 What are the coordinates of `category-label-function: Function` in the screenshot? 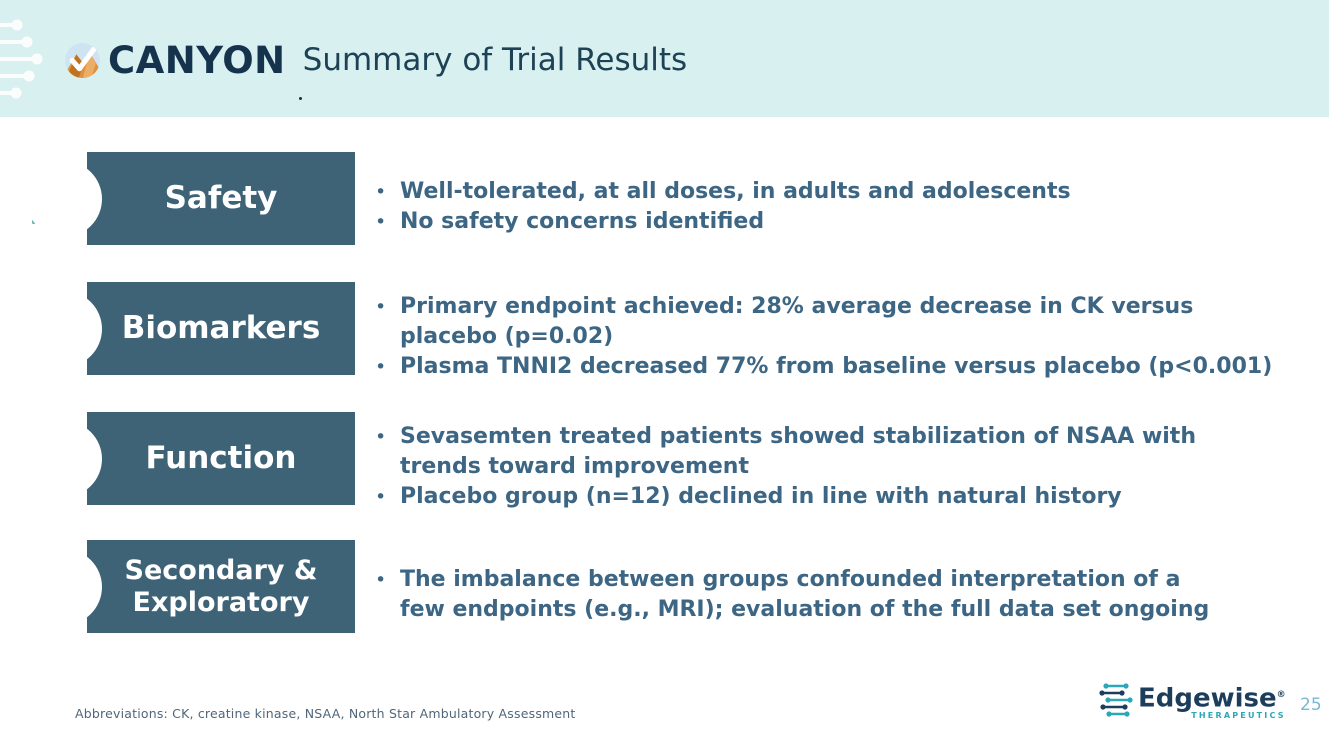 It's located at (221, 458).